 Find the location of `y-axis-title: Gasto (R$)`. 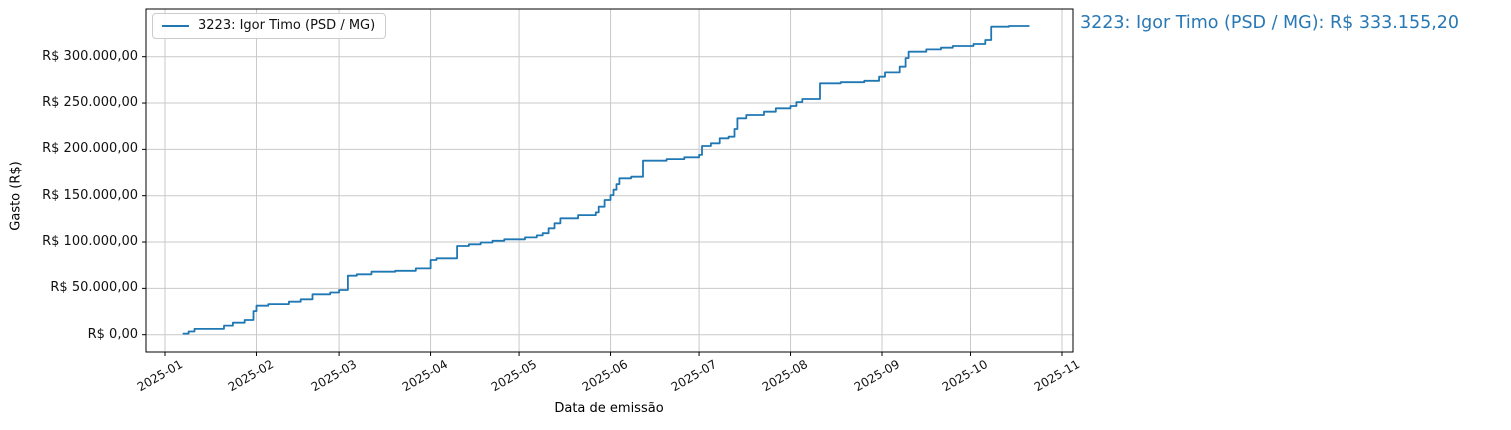

y-axis-title: Gasto (R$) is located at coordinates (16, 196).